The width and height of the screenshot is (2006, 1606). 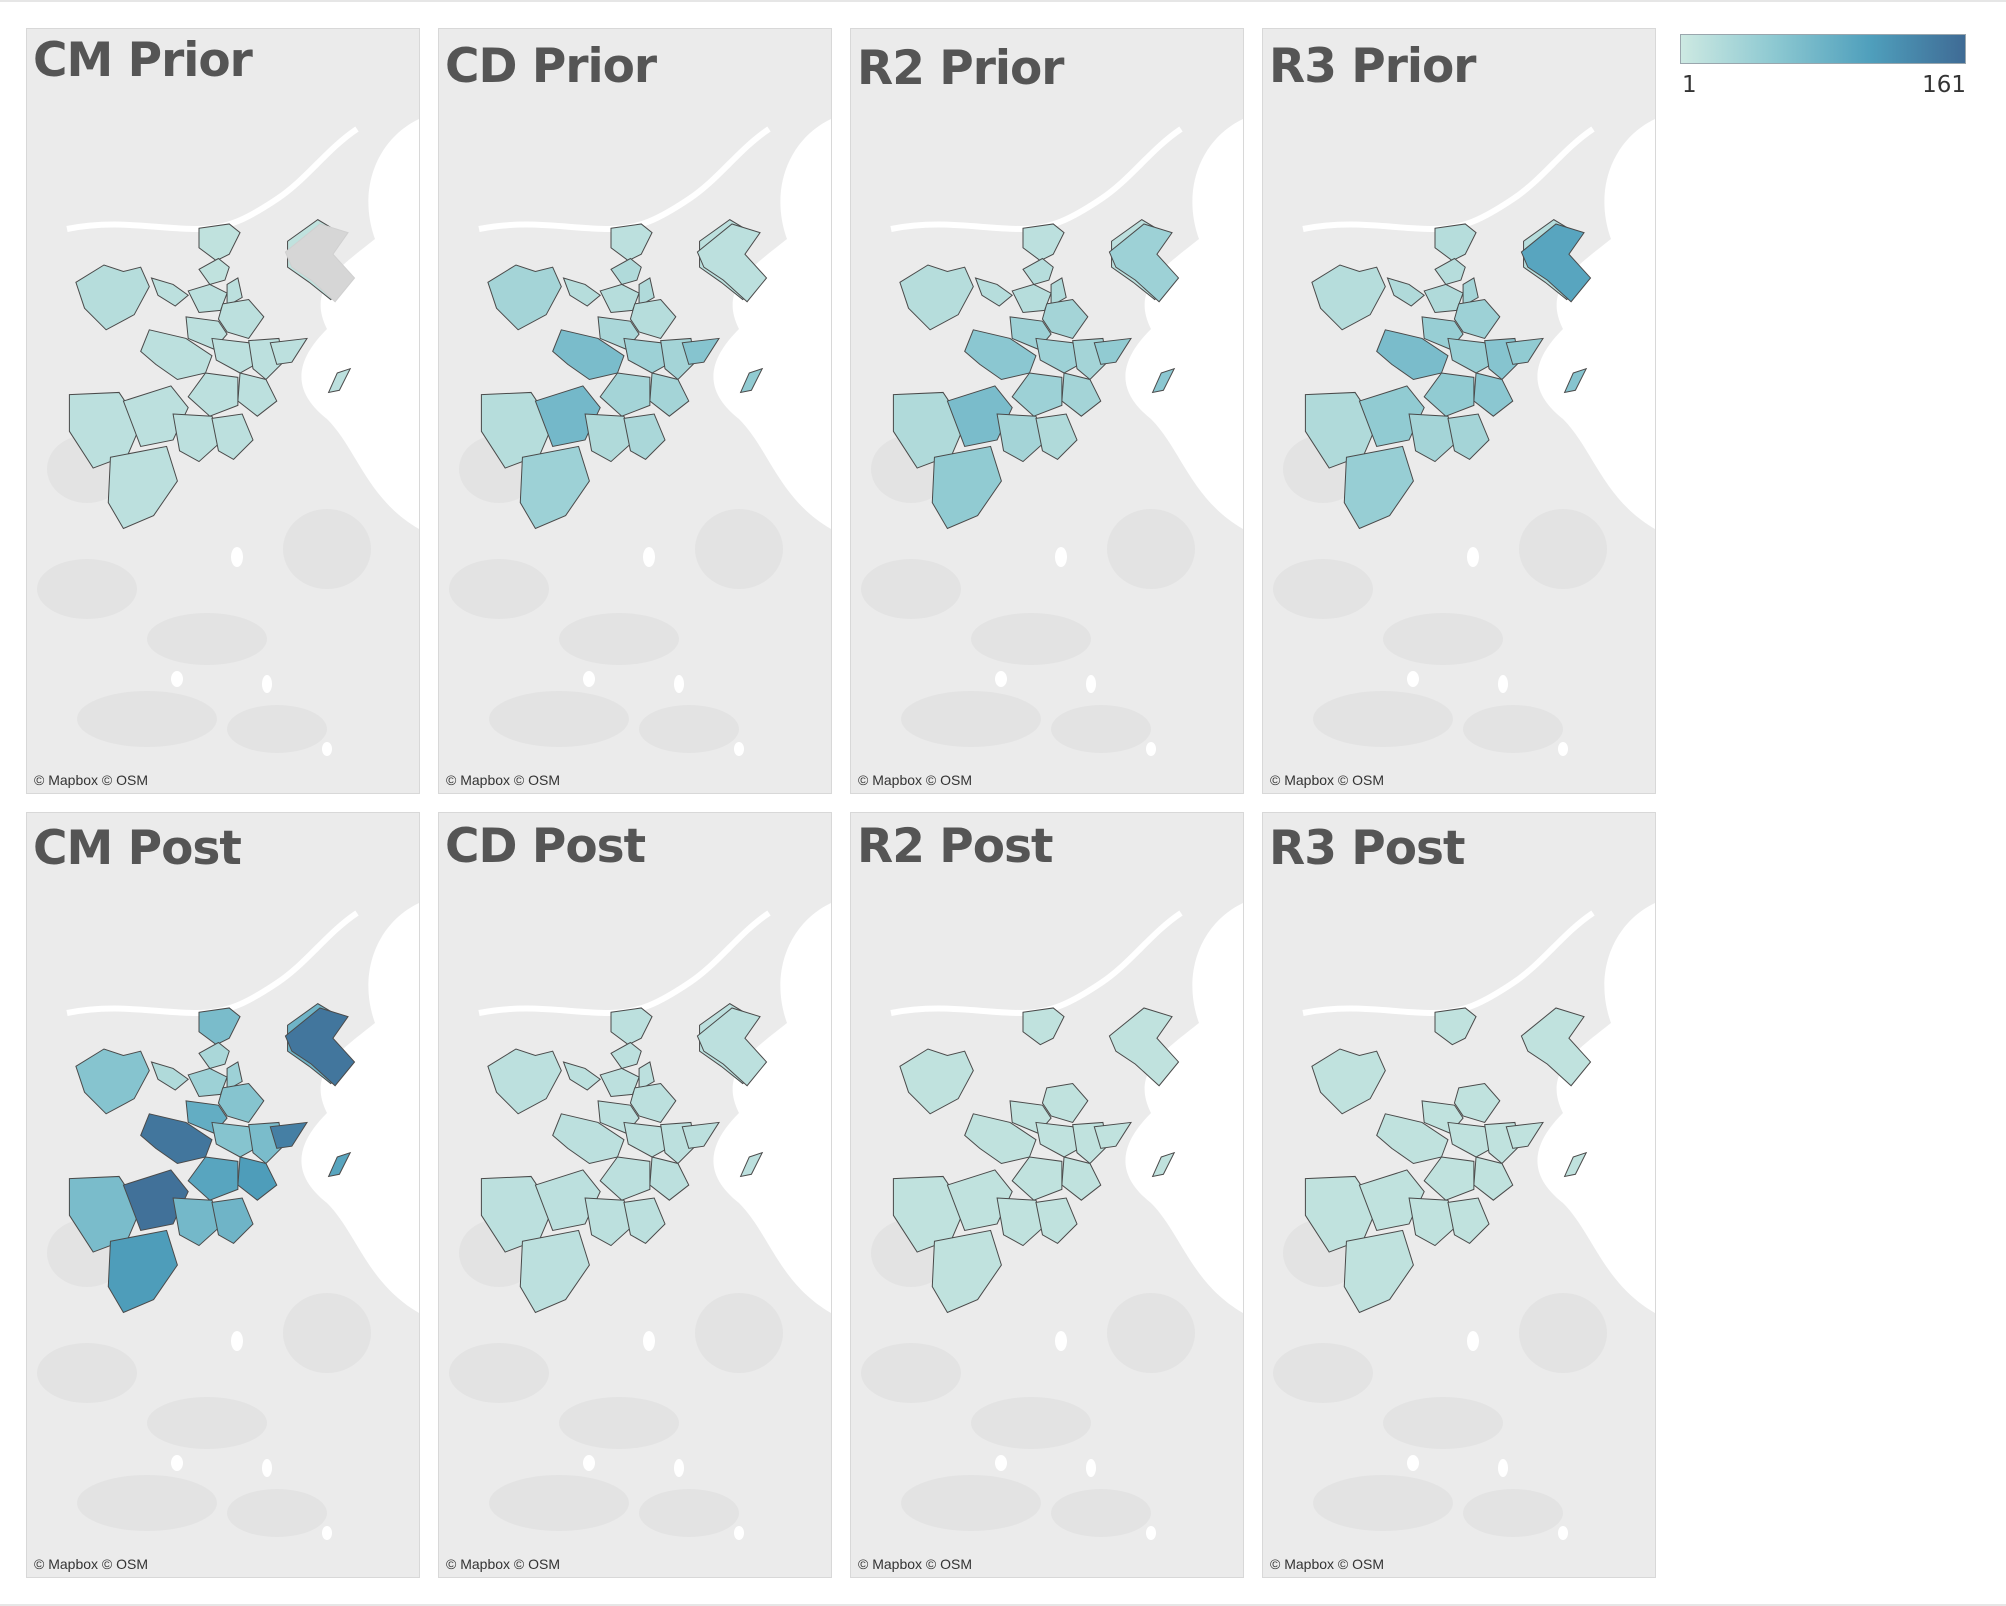 I want to click on map-panel-cd-post: CD Post © Mapbox © OSM, so click(x=635, y=1195).